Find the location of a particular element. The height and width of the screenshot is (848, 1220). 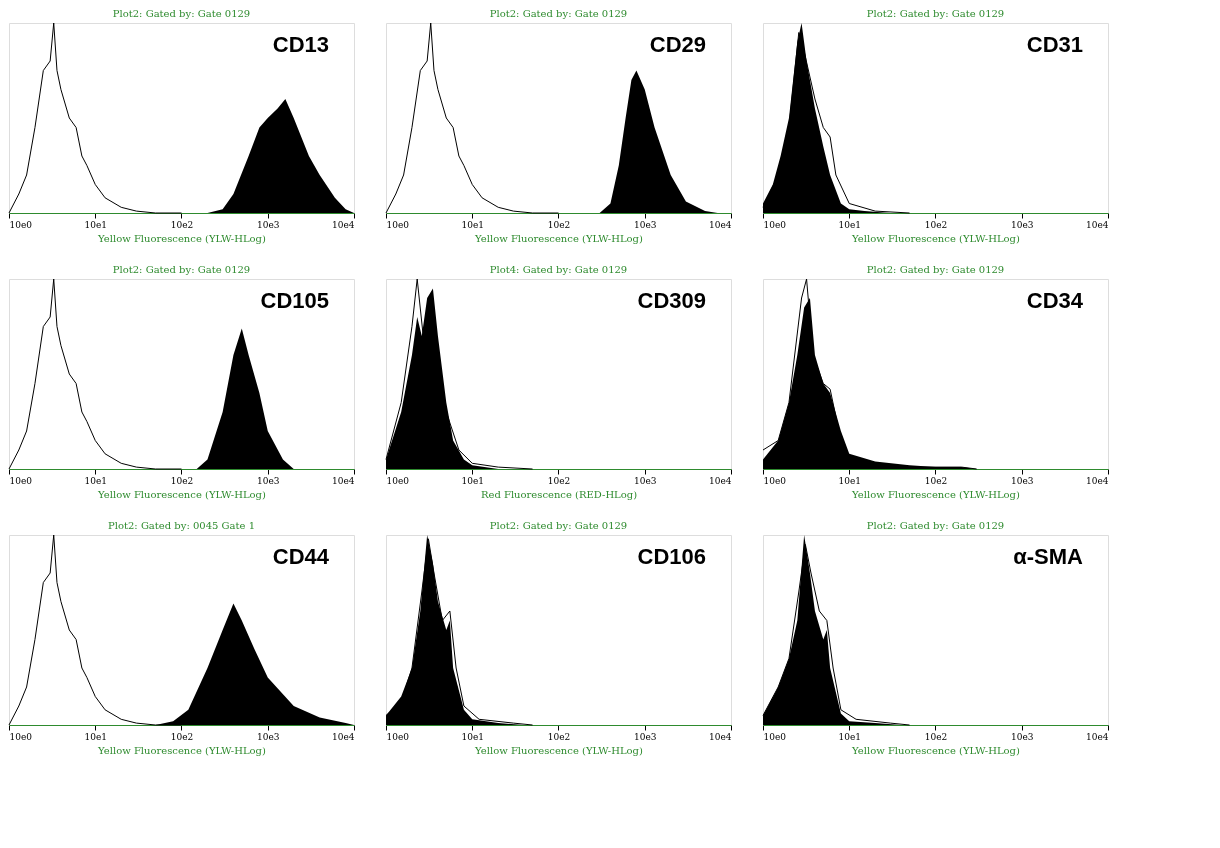

annotation: CD309 is located at coordinates (671, 300).